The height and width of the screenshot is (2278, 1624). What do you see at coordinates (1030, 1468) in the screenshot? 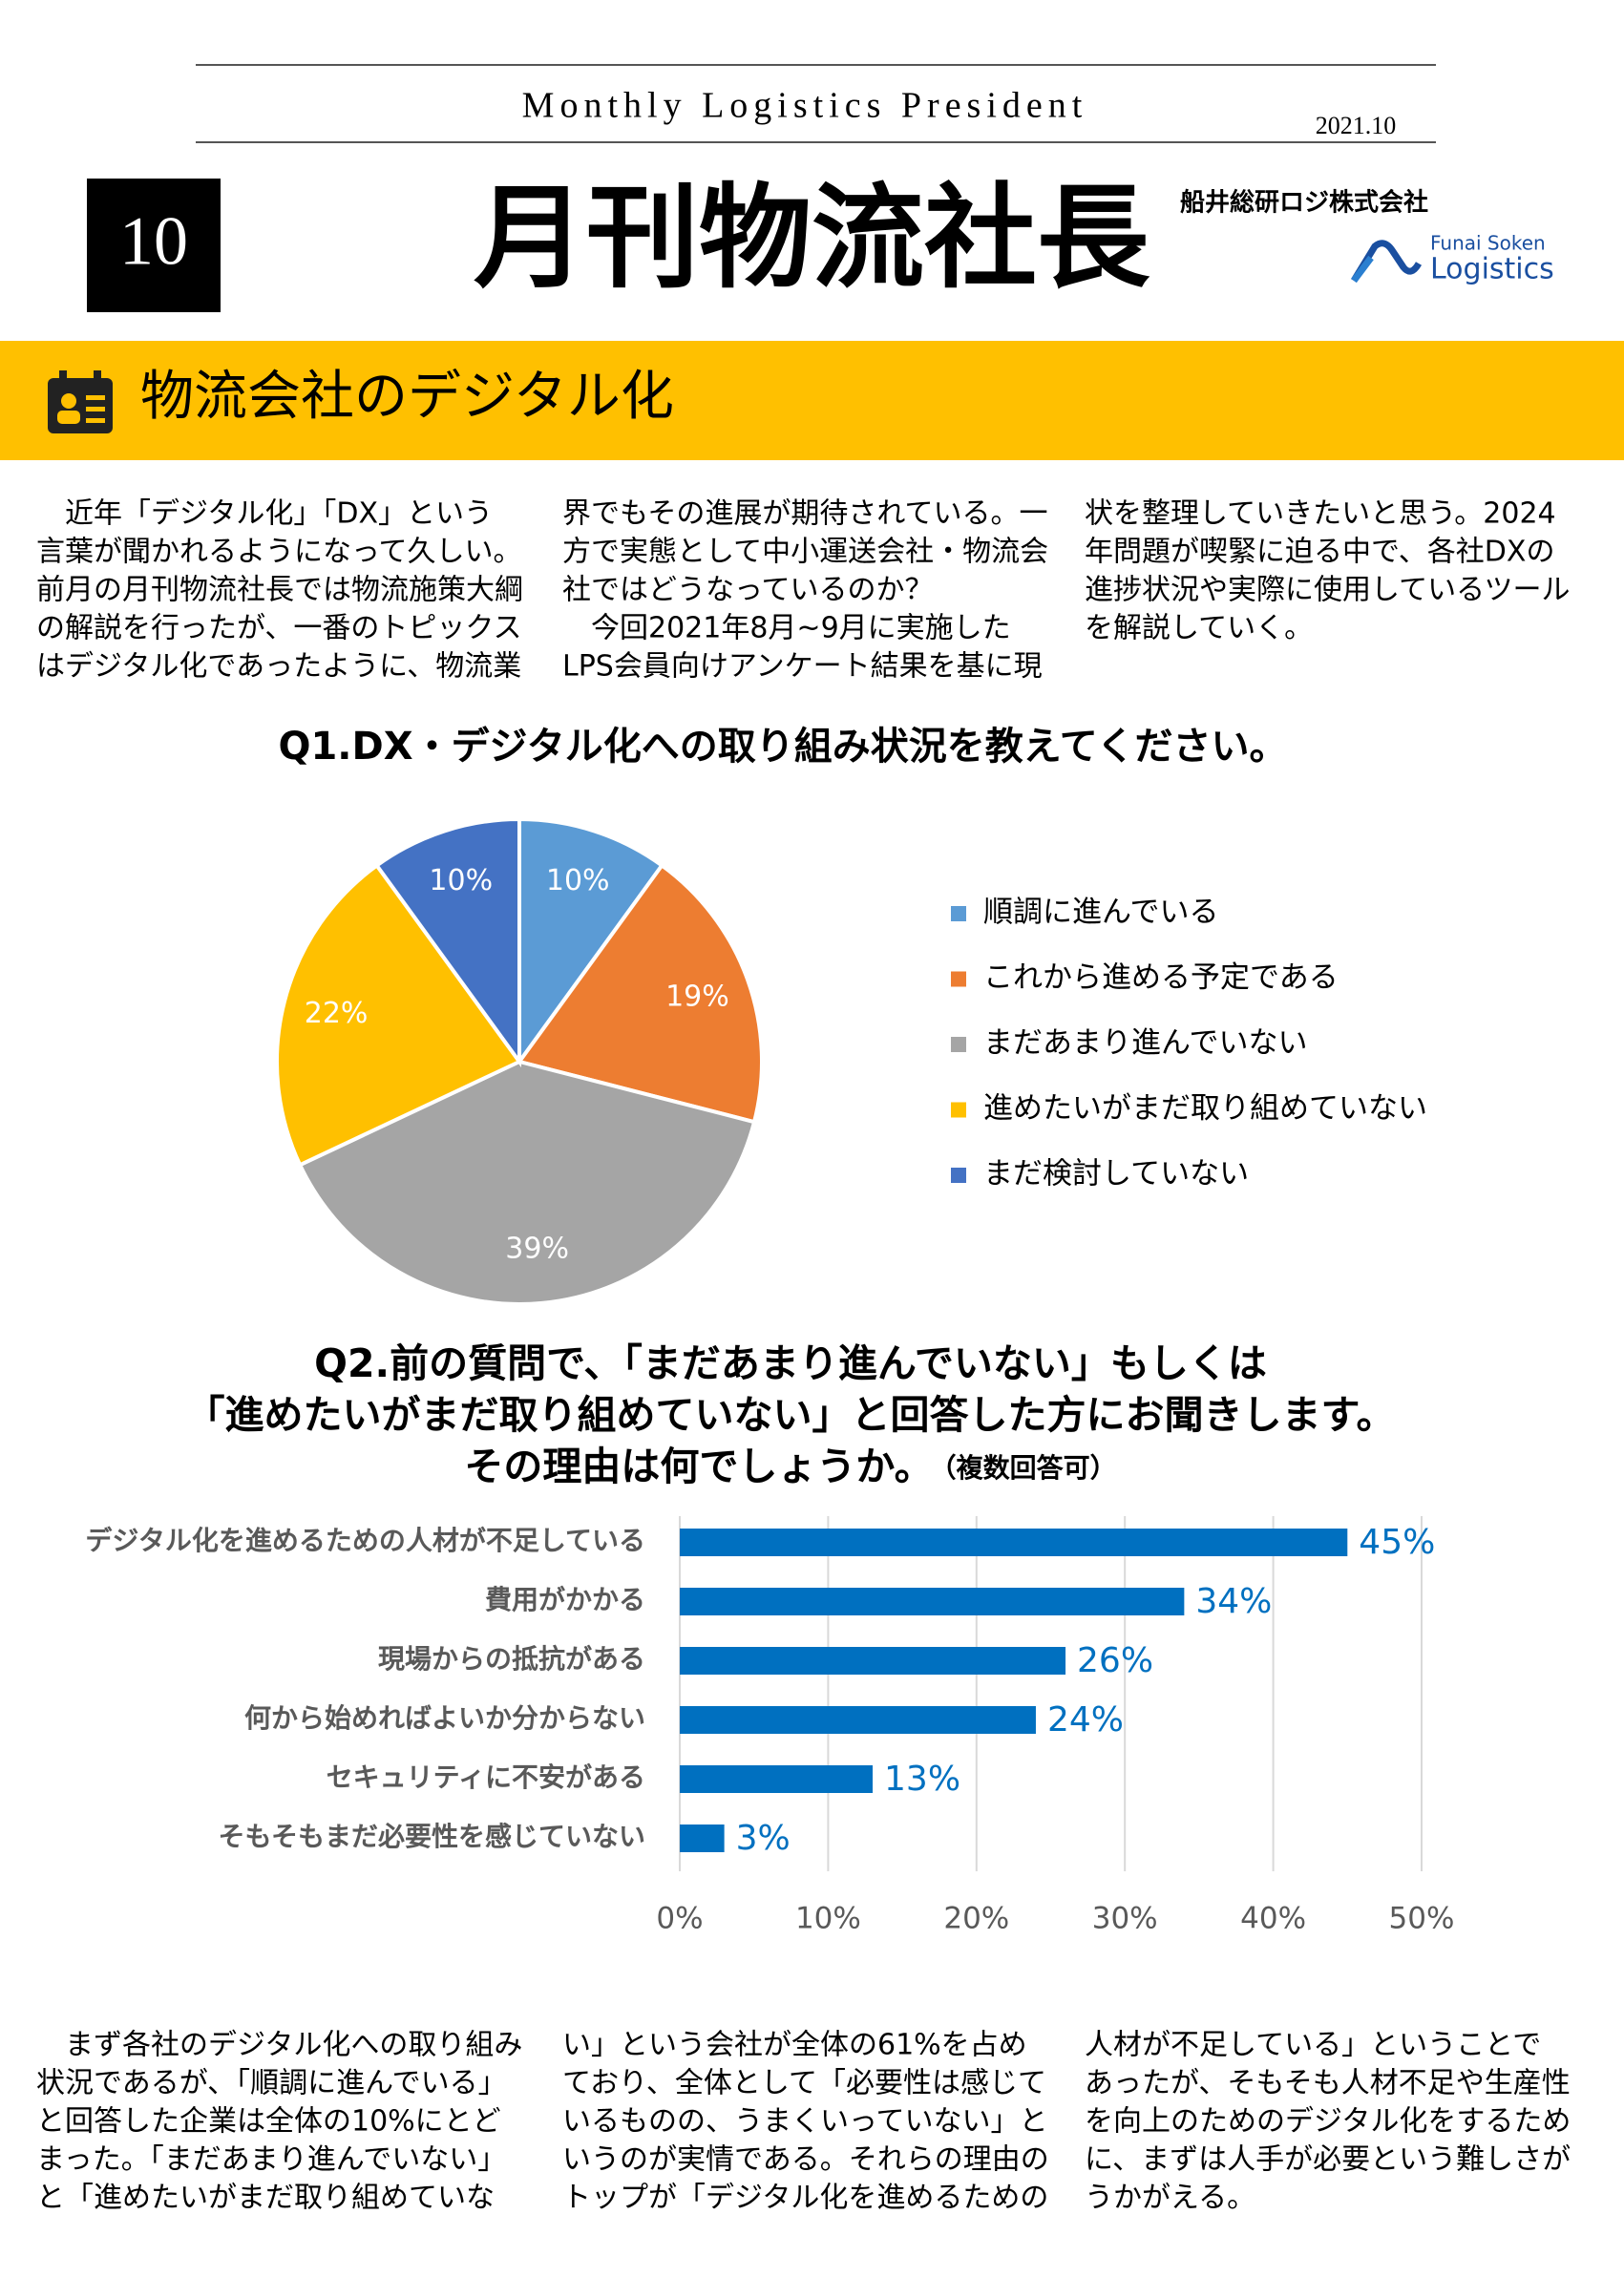
I see `chart-note: （複数回答可）` at bounding box center [1030, 1468].